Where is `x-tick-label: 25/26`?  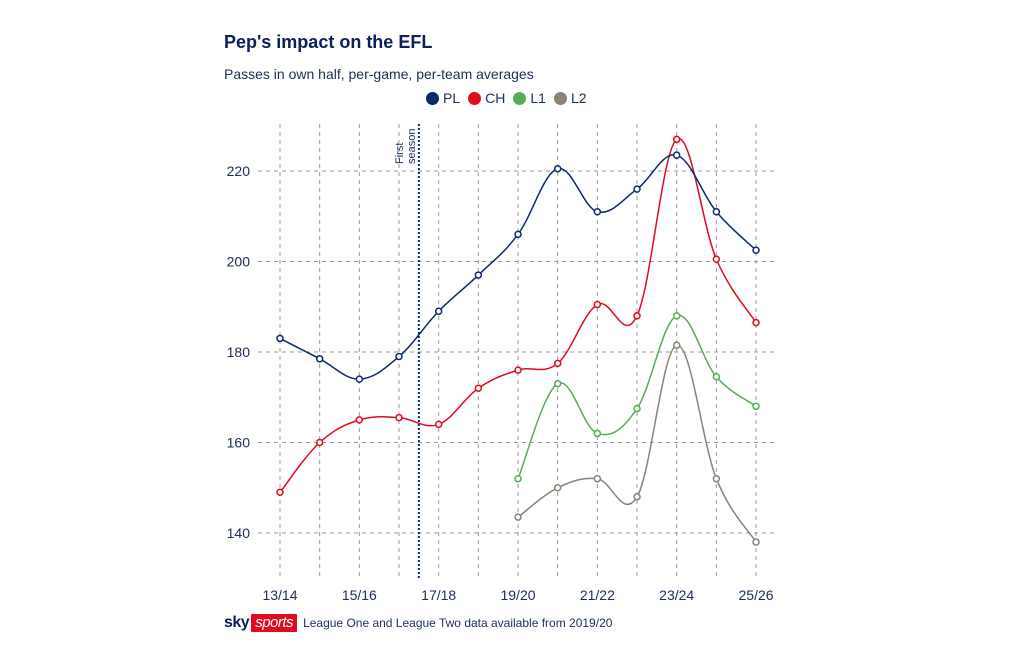 x-tick-label: 25/26 is located at coordinates (756, 595).